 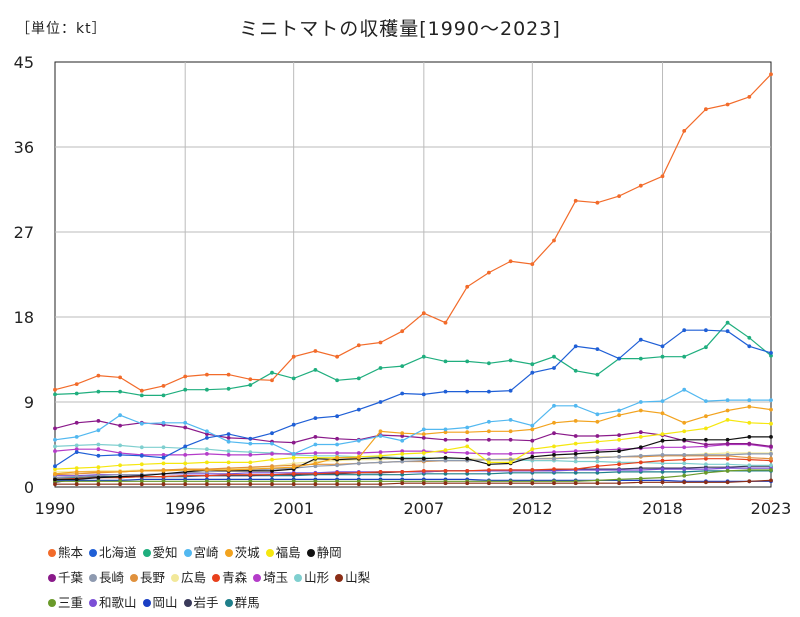 I want to click on y-tick-label: 45, so click(x=24, y=62).